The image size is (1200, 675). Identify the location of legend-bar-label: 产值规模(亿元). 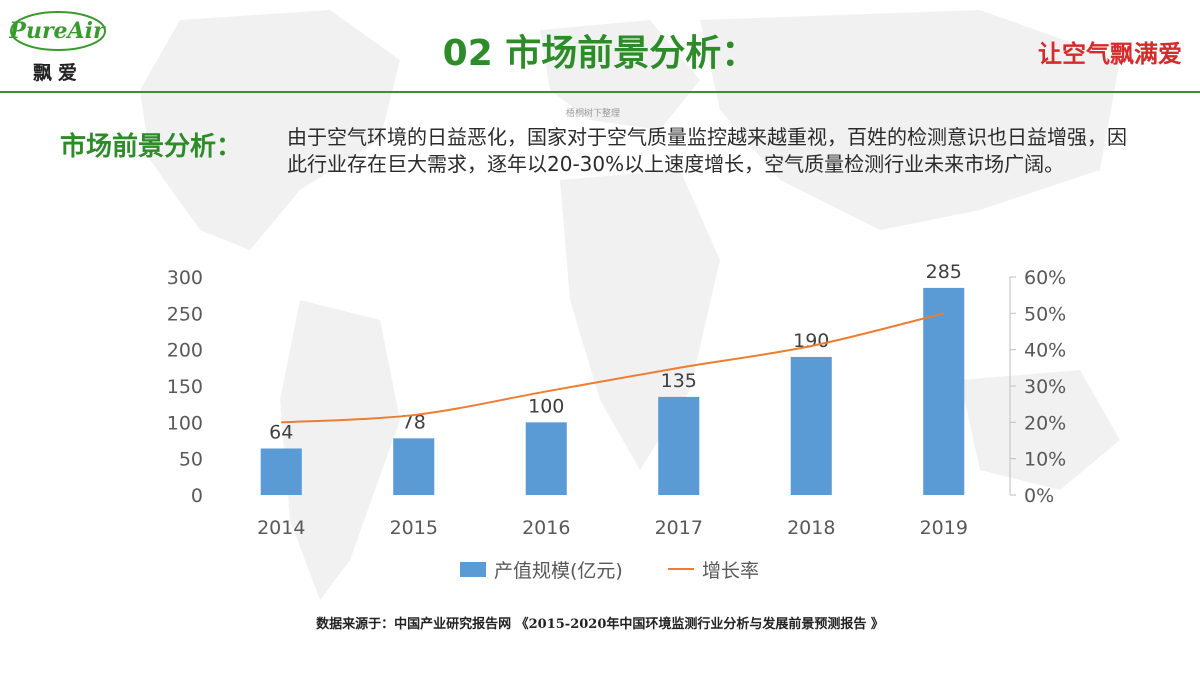
(558, 571).